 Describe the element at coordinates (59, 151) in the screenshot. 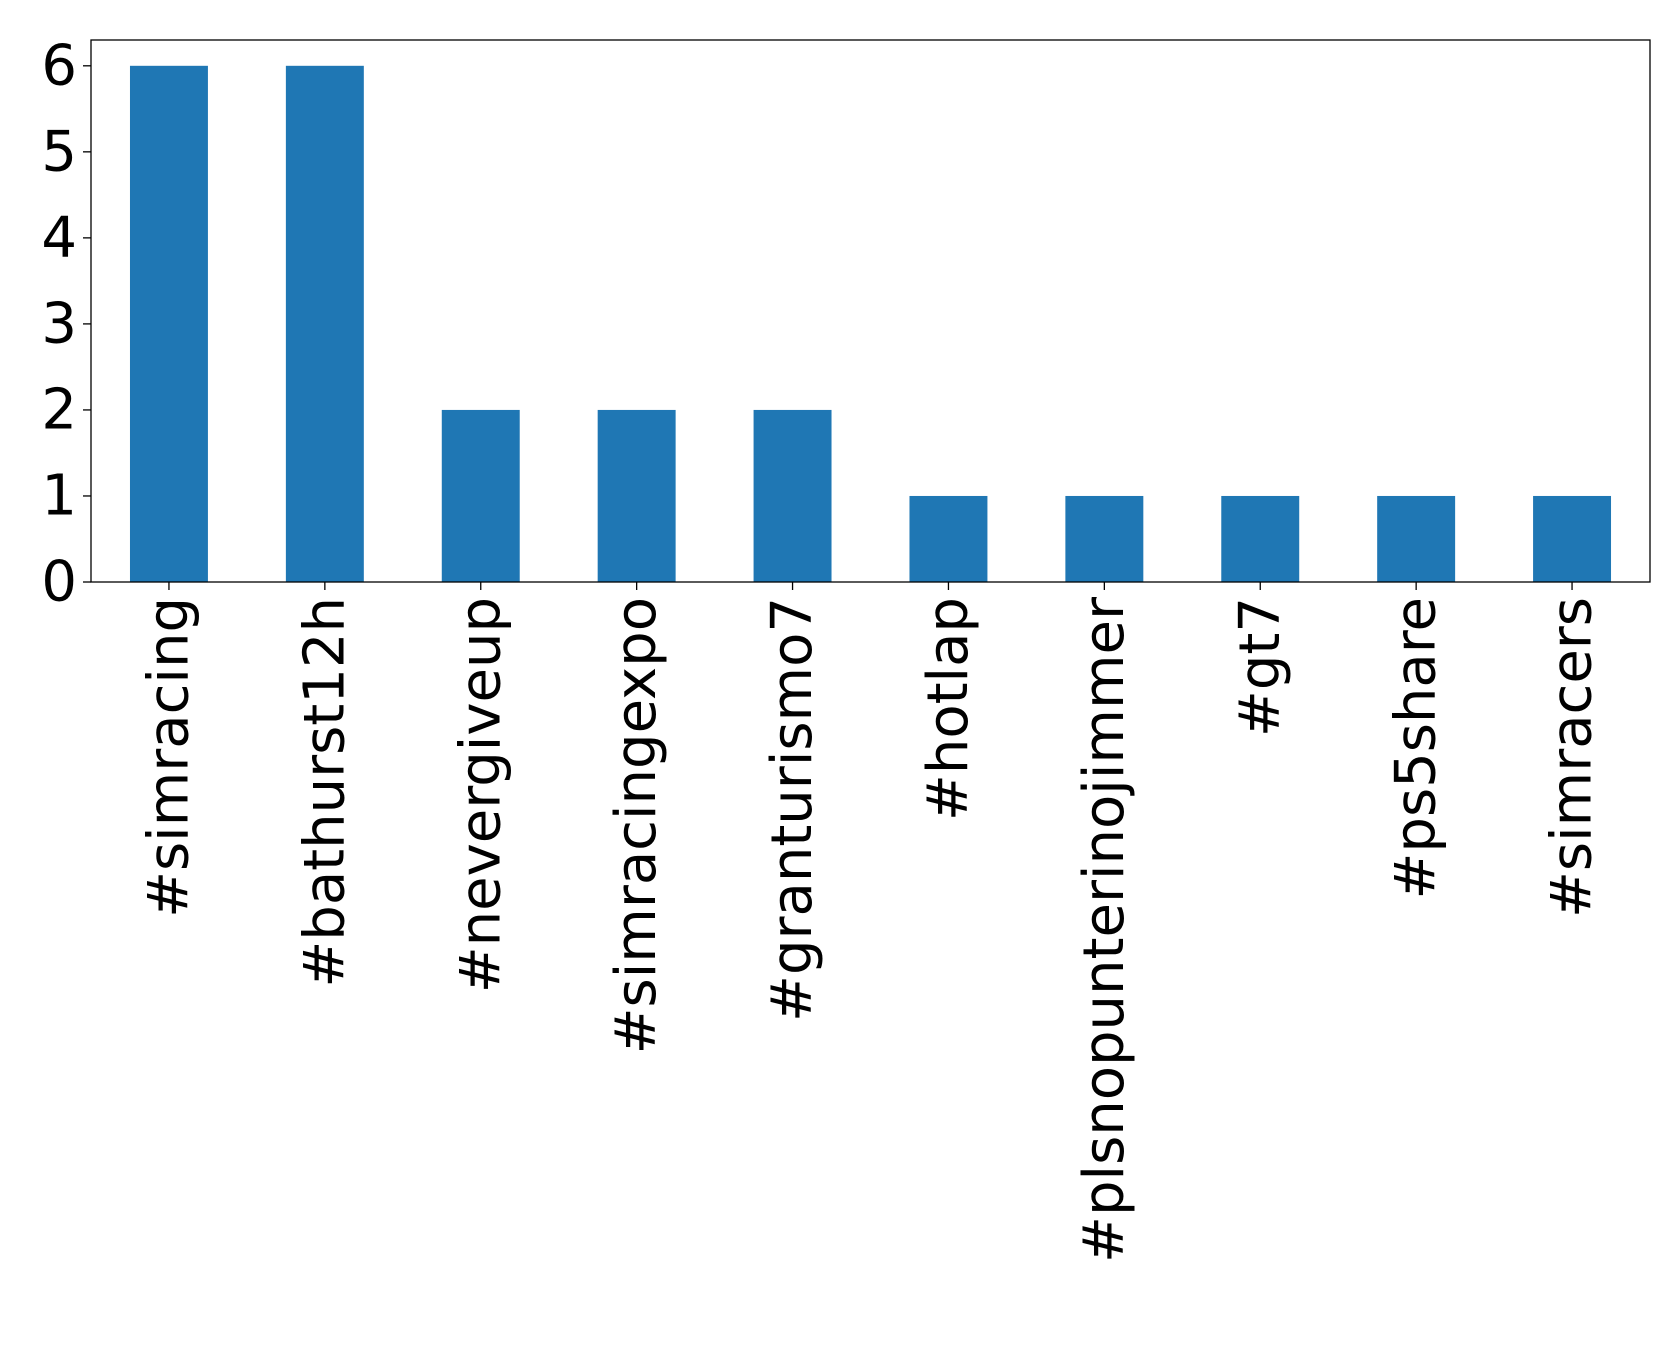

I see `y-tick-label: 5` at that location.